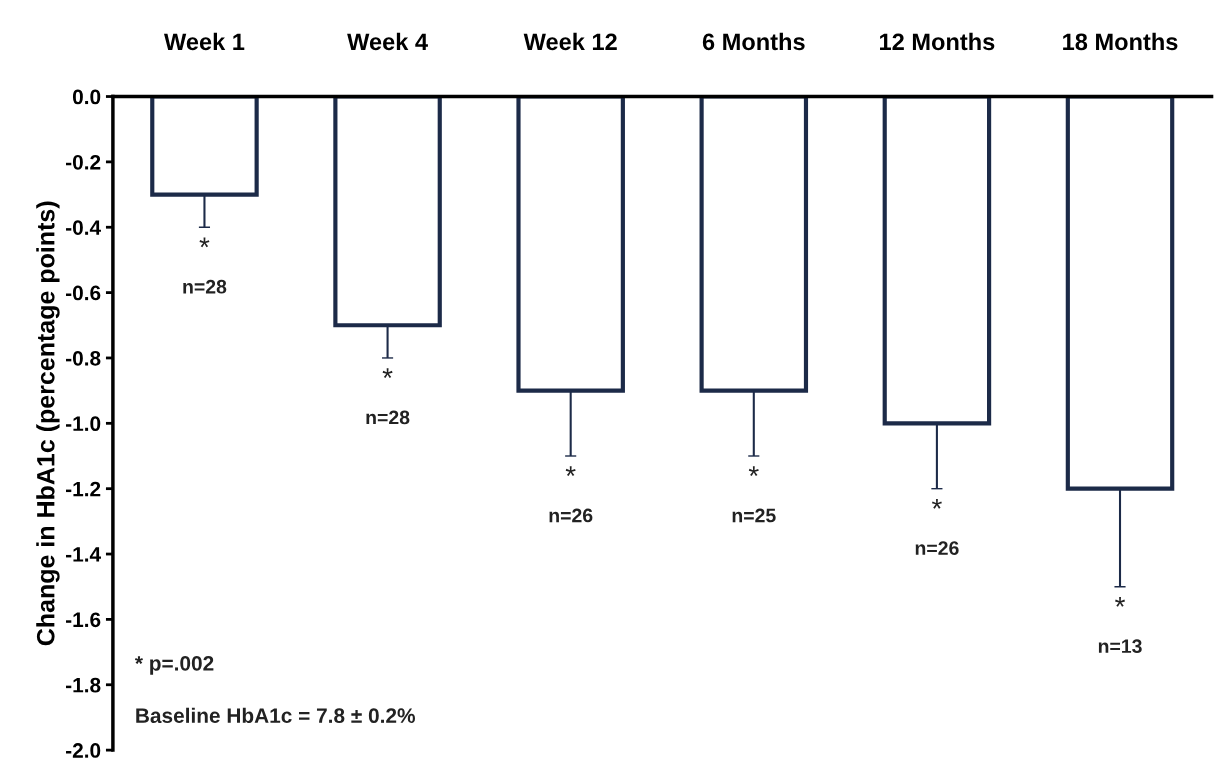 The width and height of the screenshot is (1214, 760). Describe the element at coordinates (275, 715) in the screenshot. I see `annotation: Baseline HbA1c = 7.8 ± 0.2%` at that location.